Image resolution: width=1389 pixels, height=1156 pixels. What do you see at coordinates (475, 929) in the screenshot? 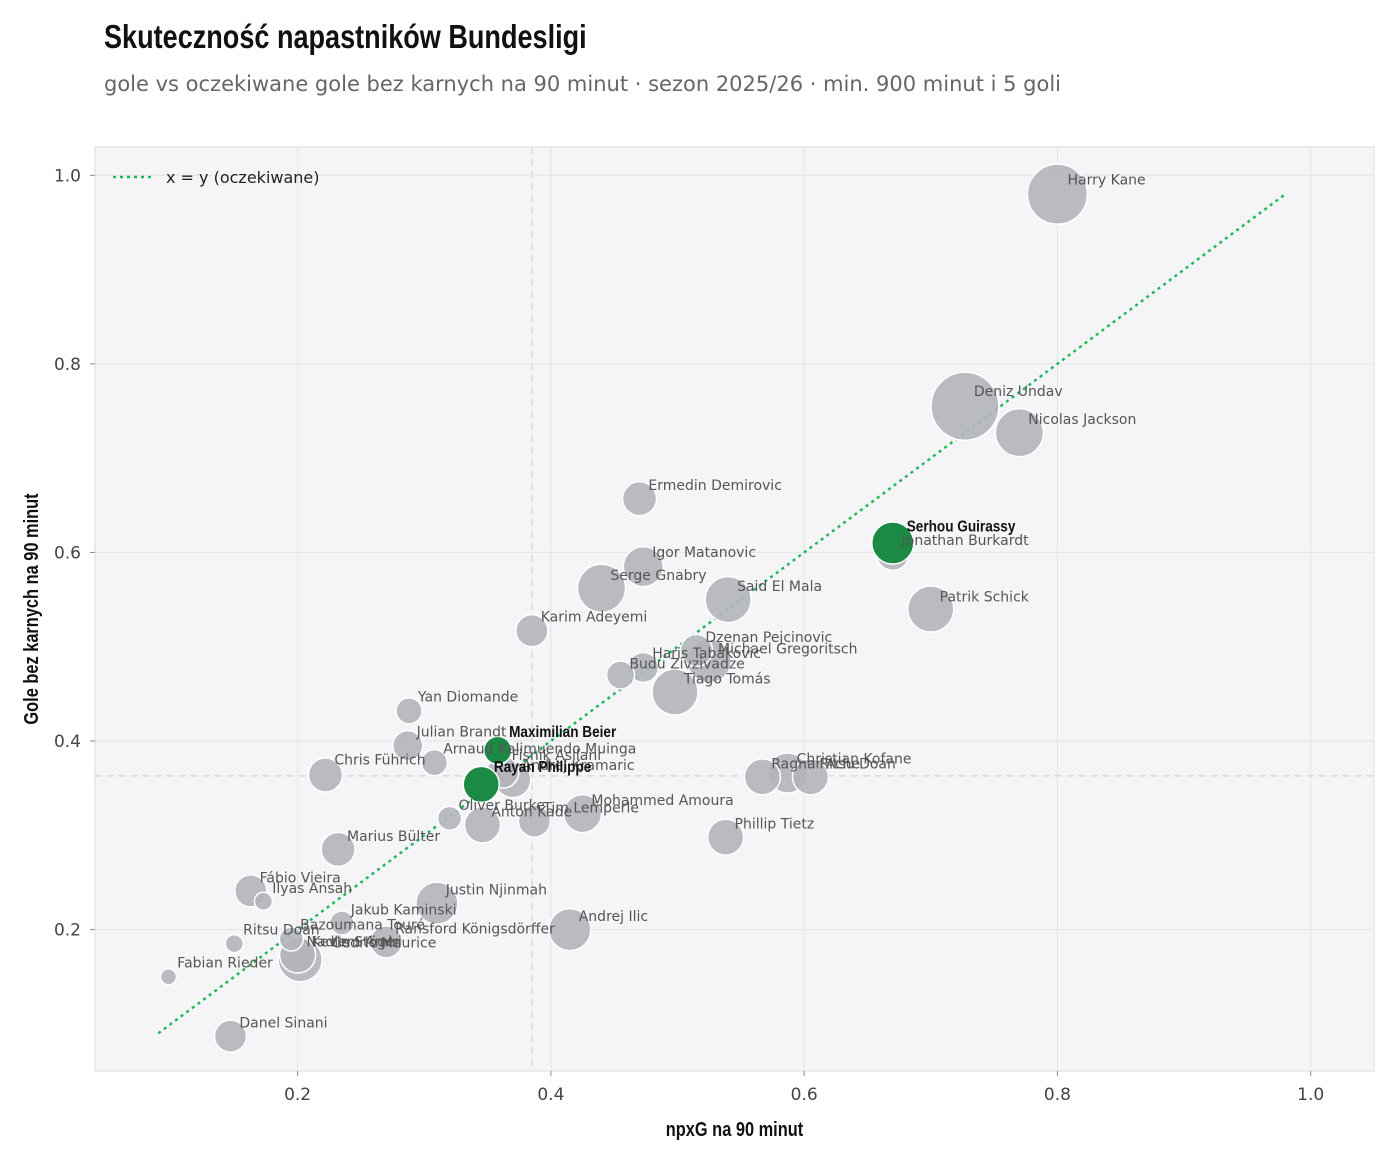
I see `point-label: Ransford Königsdörffer` at bounding box center [475, 929].